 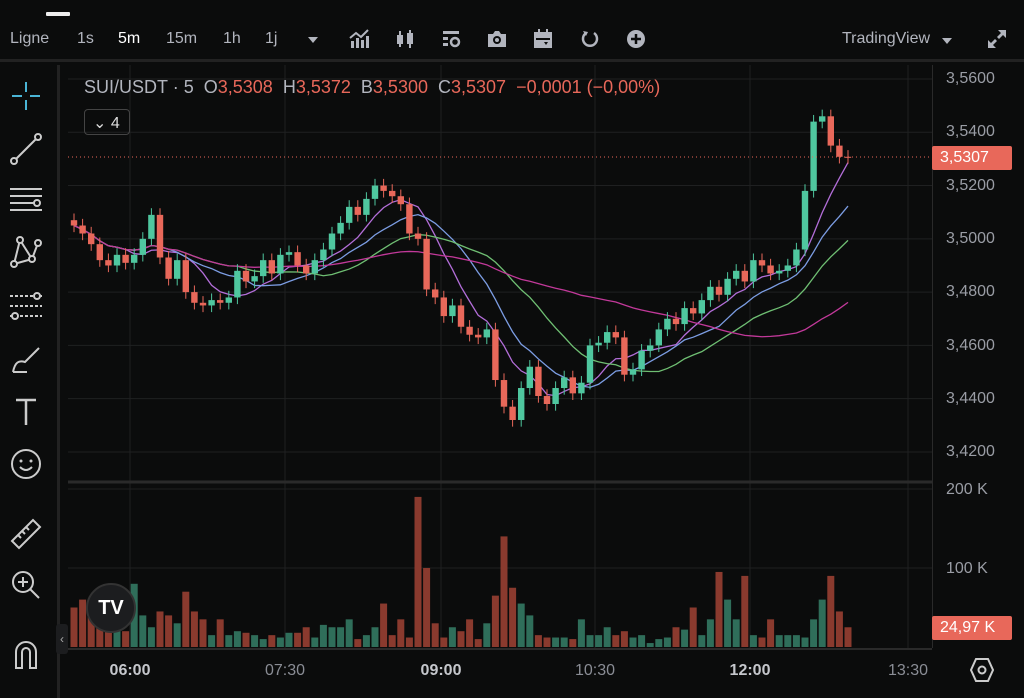 I want to click on time-label: 07:30, so click(x=285, y=670).